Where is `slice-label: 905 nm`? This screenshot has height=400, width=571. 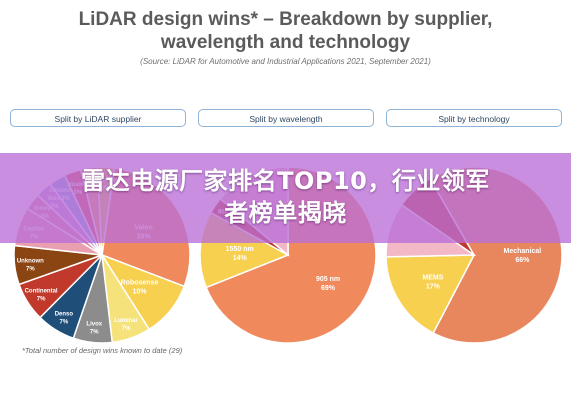 slice-label: 905 nm is located at coordinates (328, 279).